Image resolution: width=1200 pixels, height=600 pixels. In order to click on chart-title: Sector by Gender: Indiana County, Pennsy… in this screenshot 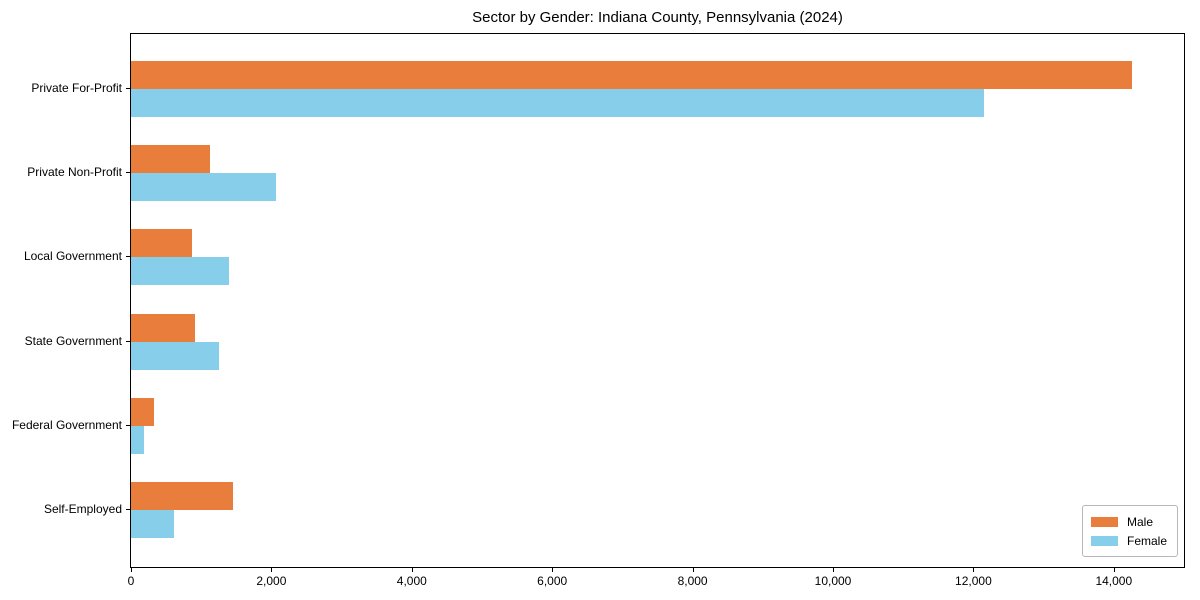, I will do `click(657, 17)`.